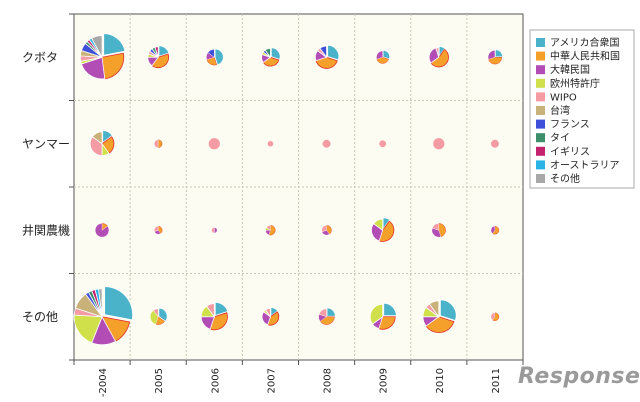 The width and height of the screenshot is (640, 402). I want to click on legend-label: タイ, so click(560, 138).